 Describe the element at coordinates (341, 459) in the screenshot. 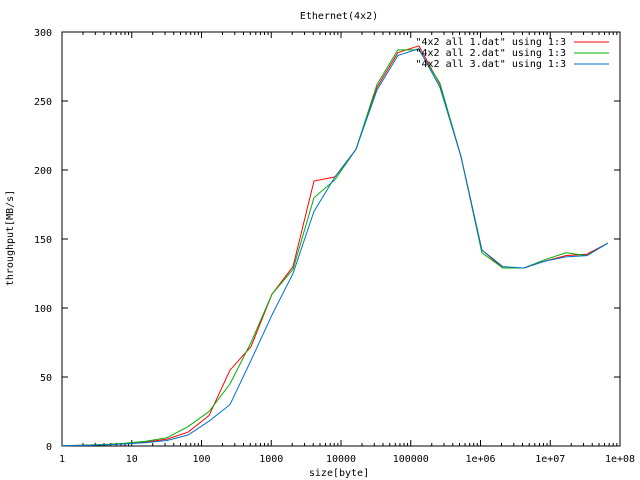

I see `x-tick-label: 10000` at that location.